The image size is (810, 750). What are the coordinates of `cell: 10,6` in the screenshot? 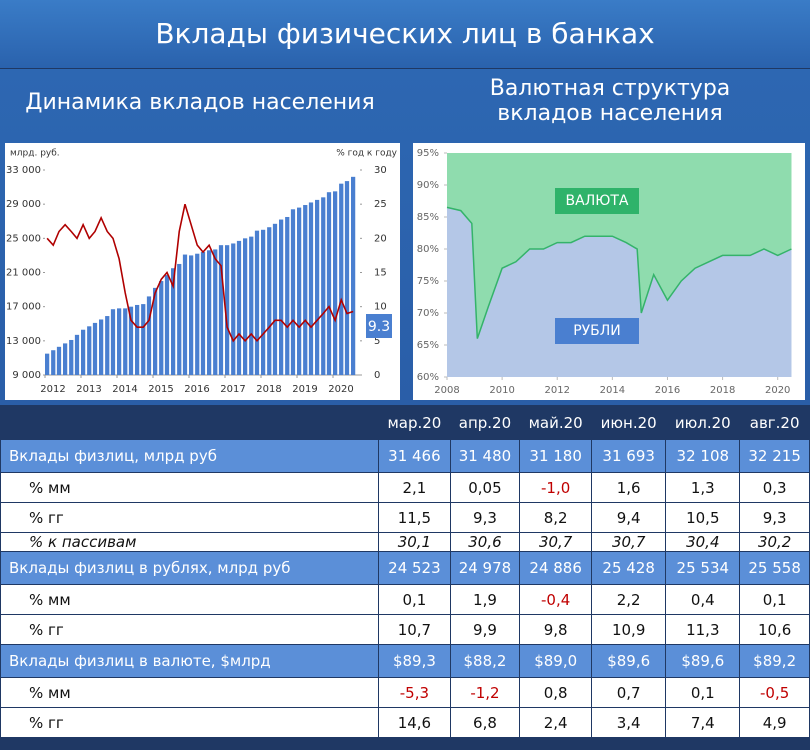 It's located at (774, 629).